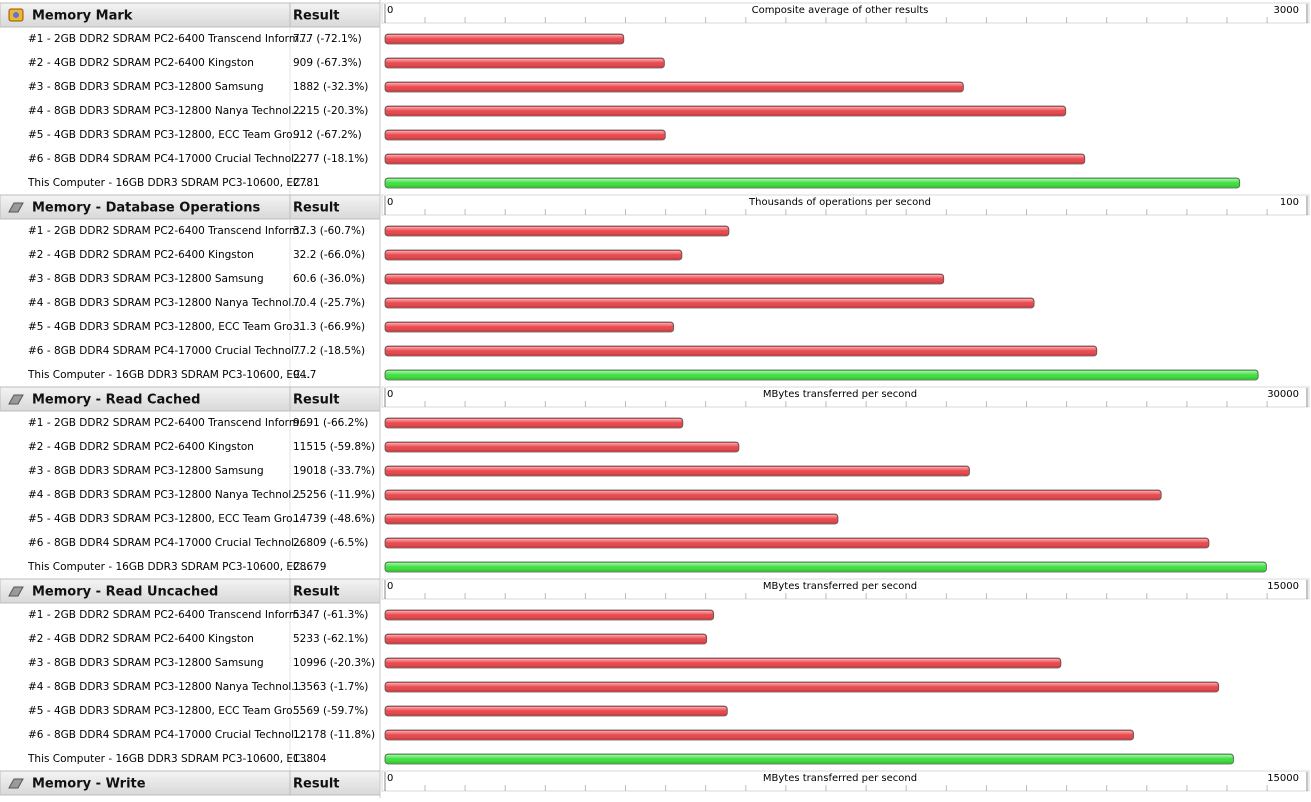 This screenshot has width=1311, height=802. Describe the element at coordinates (304, 375) in the screenshot. I see `row-result: 94.7` at that location.